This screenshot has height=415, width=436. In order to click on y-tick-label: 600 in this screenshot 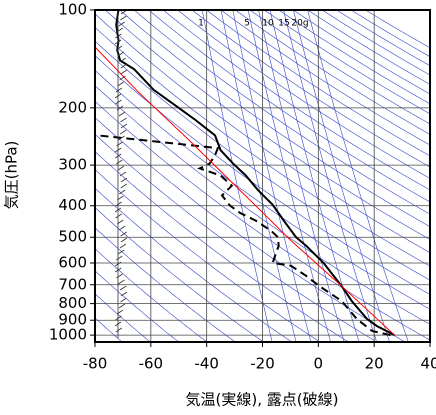, I will do `click(72, 262)`.